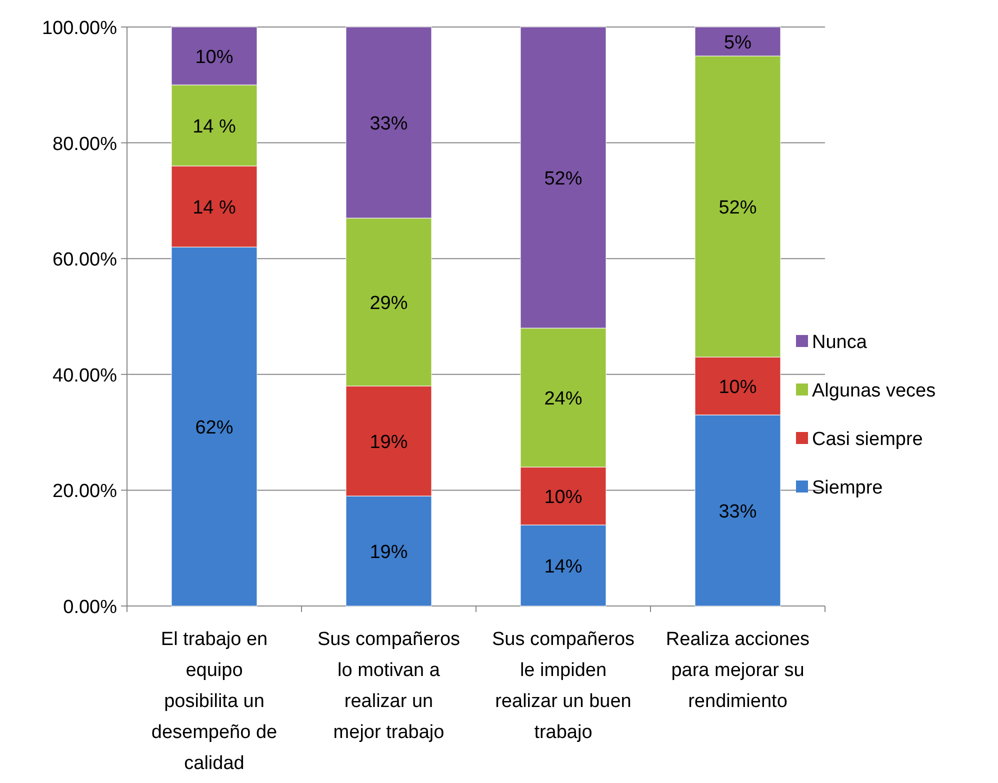 This screenshot has height=783, width=998. What do you see at coordinates (867, 439) in the screenshot?
I see `legend-label: Casi siempre` at bounding box center [867, 439].